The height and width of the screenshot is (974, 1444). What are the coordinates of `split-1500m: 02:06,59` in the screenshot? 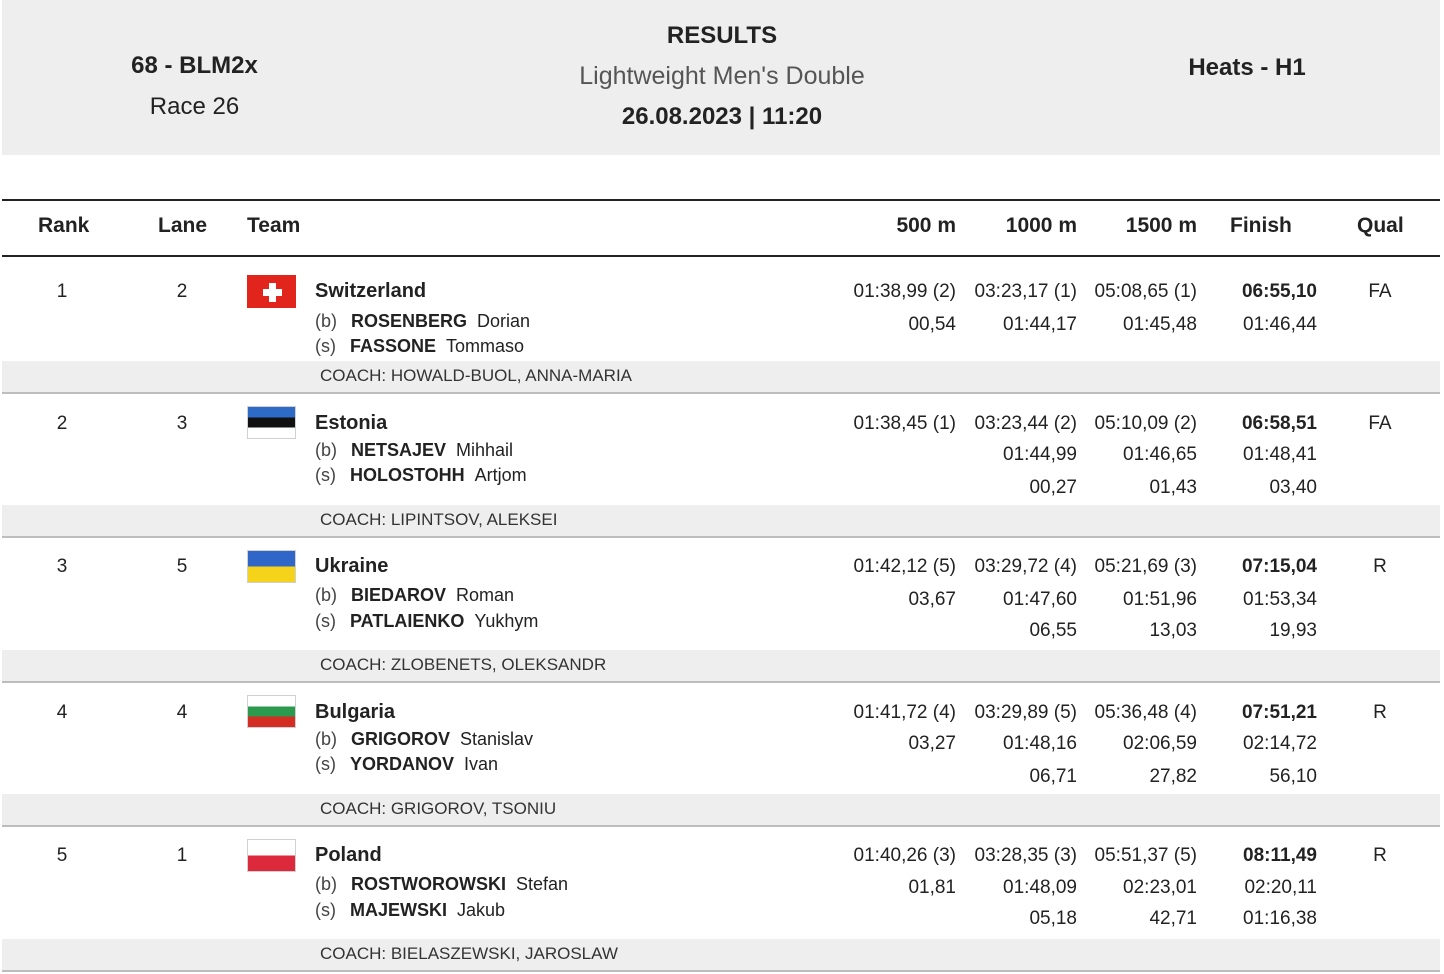 It's located at (1160, 743).